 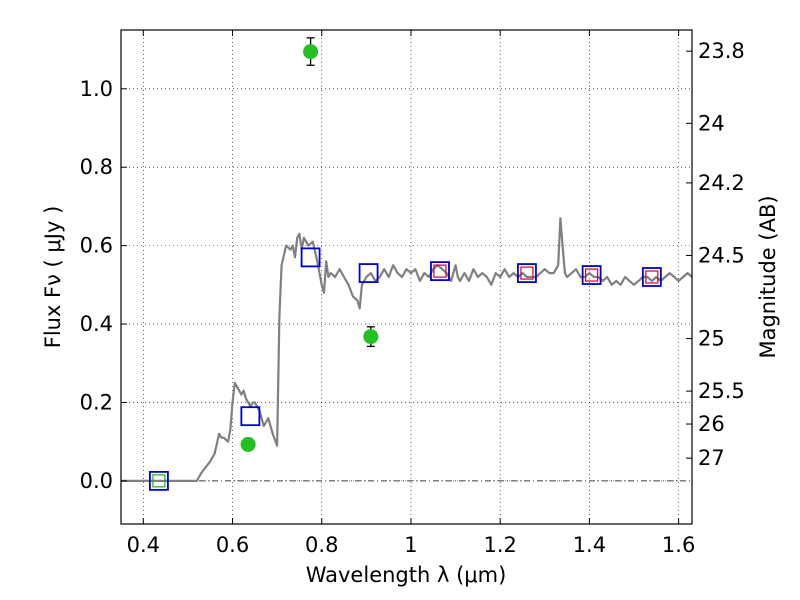 I want to click on y-axis-title: Flux Fν ( μJy ), so click(x=53, y=277).